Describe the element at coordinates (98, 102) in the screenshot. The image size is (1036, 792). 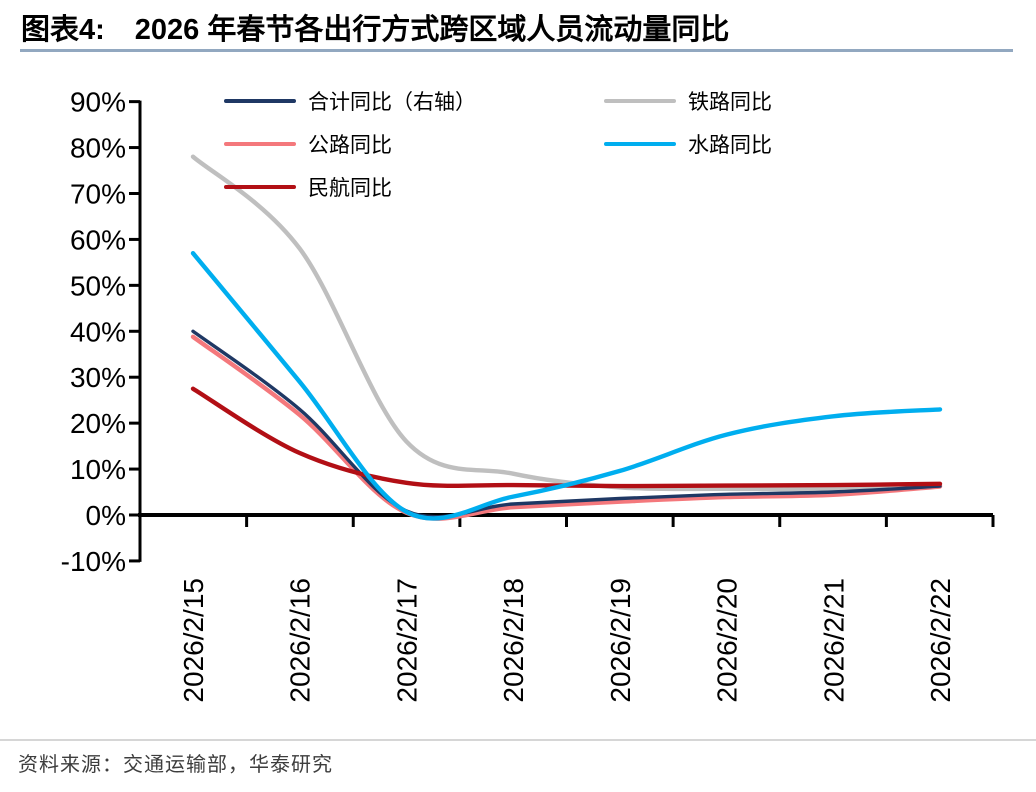
I see `y-tick-label: 90%` at that location.